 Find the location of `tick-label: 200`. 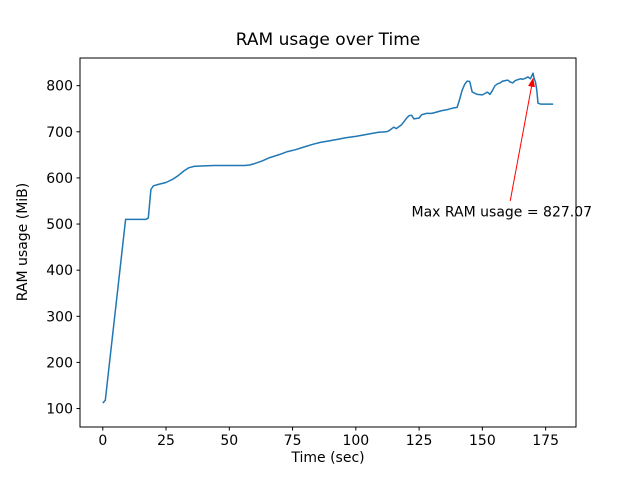

tick-label: 200 is located at coordinates (59, 363).